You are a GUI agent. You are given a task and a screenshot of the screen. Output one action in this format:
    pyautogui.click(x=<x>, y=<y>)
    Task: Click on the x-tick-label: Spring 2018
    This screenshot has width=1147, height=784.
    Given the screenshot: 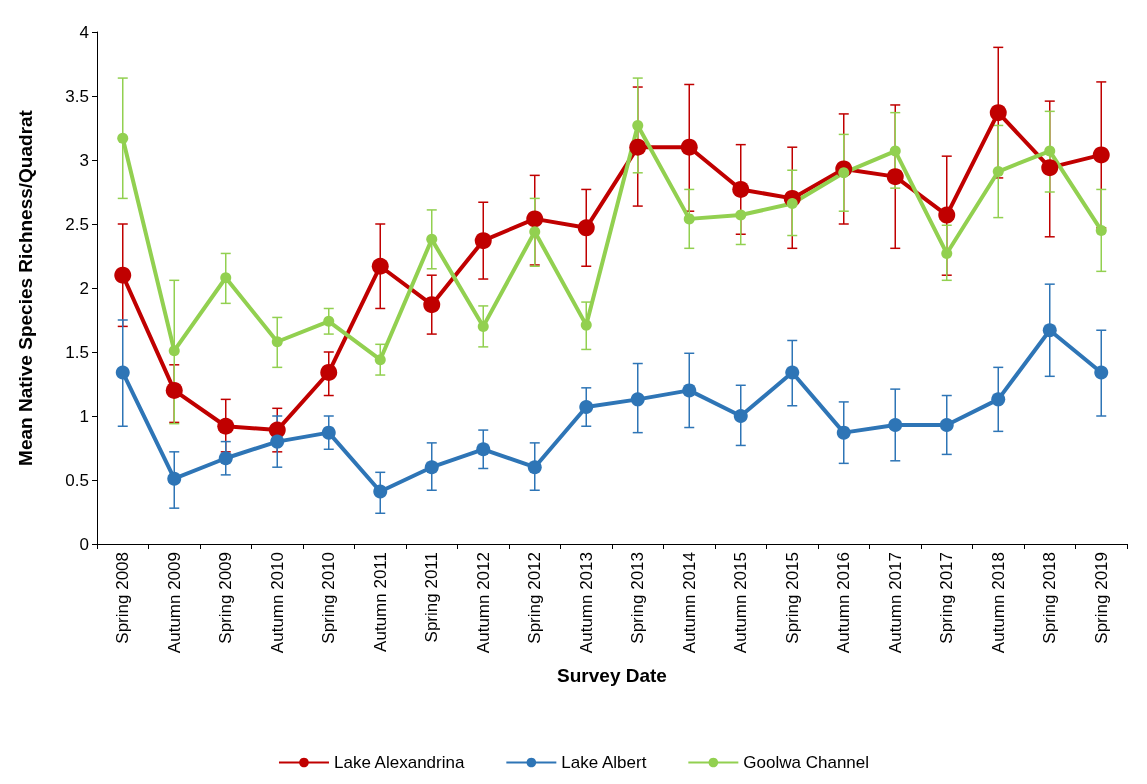 What is the action you would take?
    pyautogui.click(x=1050, y=598)
    